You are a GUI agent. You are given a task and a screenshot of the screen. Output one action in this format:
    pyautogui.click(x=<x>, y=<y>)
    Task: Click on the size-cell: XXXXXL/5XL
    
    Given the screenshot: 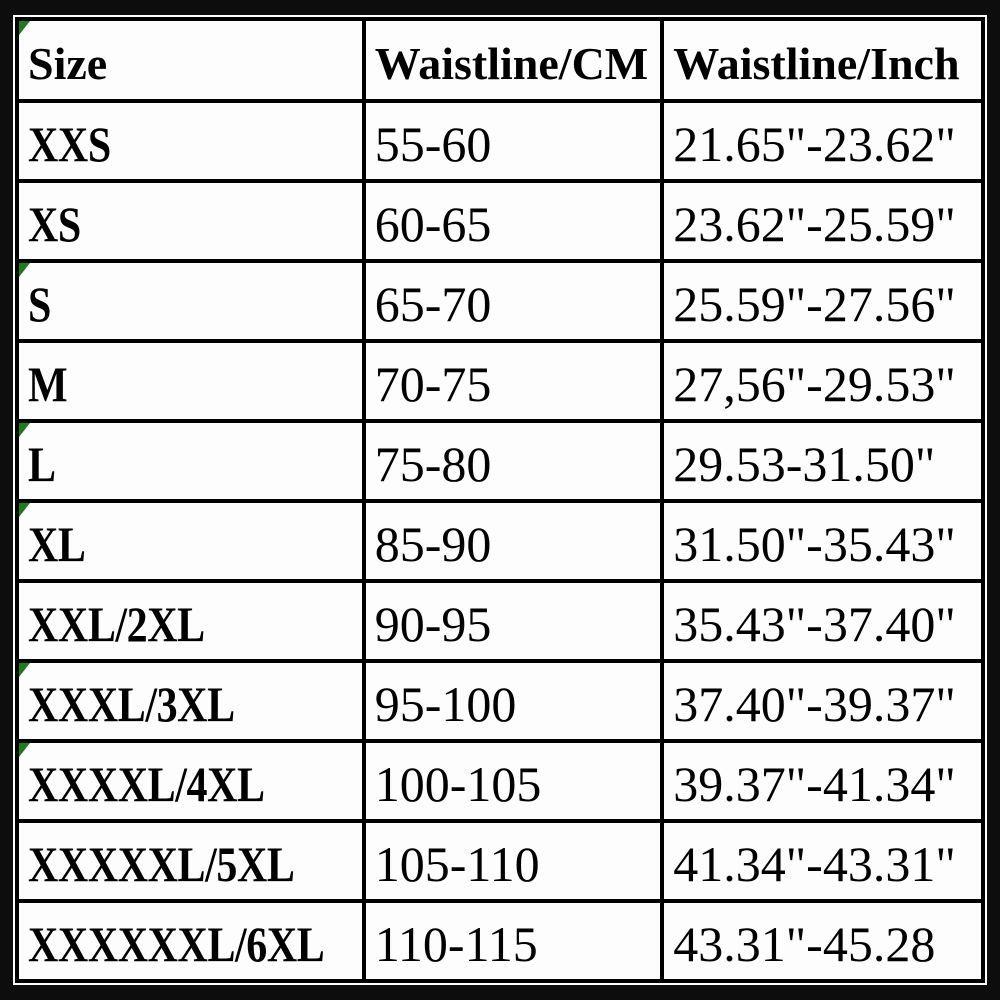 What is the action you would take?
    pyautogui.click(x=190, y=861)
    